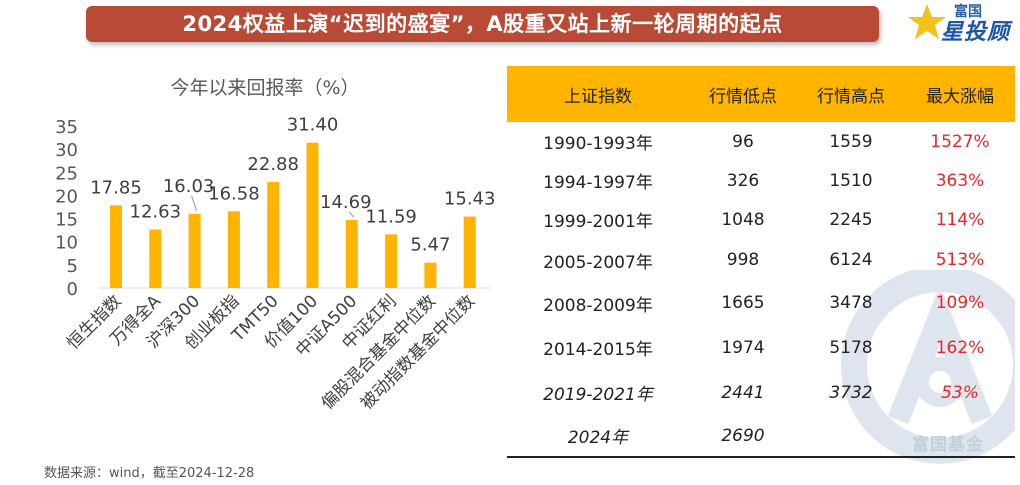 This screenshot has width=1020, height=485. What do you see at coordinates (293, 215) in the screenshot?
I see `bars` at bounding box center [293, 215].